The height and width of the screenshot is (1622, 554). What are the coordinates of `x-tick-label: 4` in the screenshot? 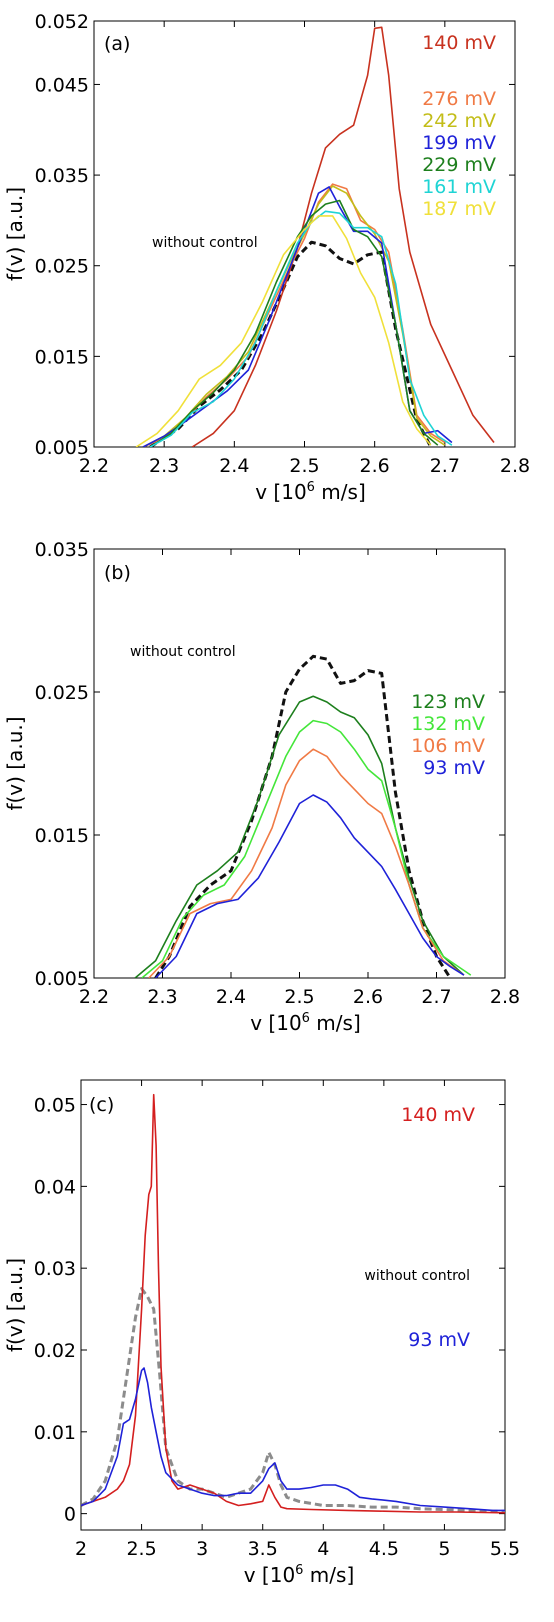 It's located at (323, 1549).